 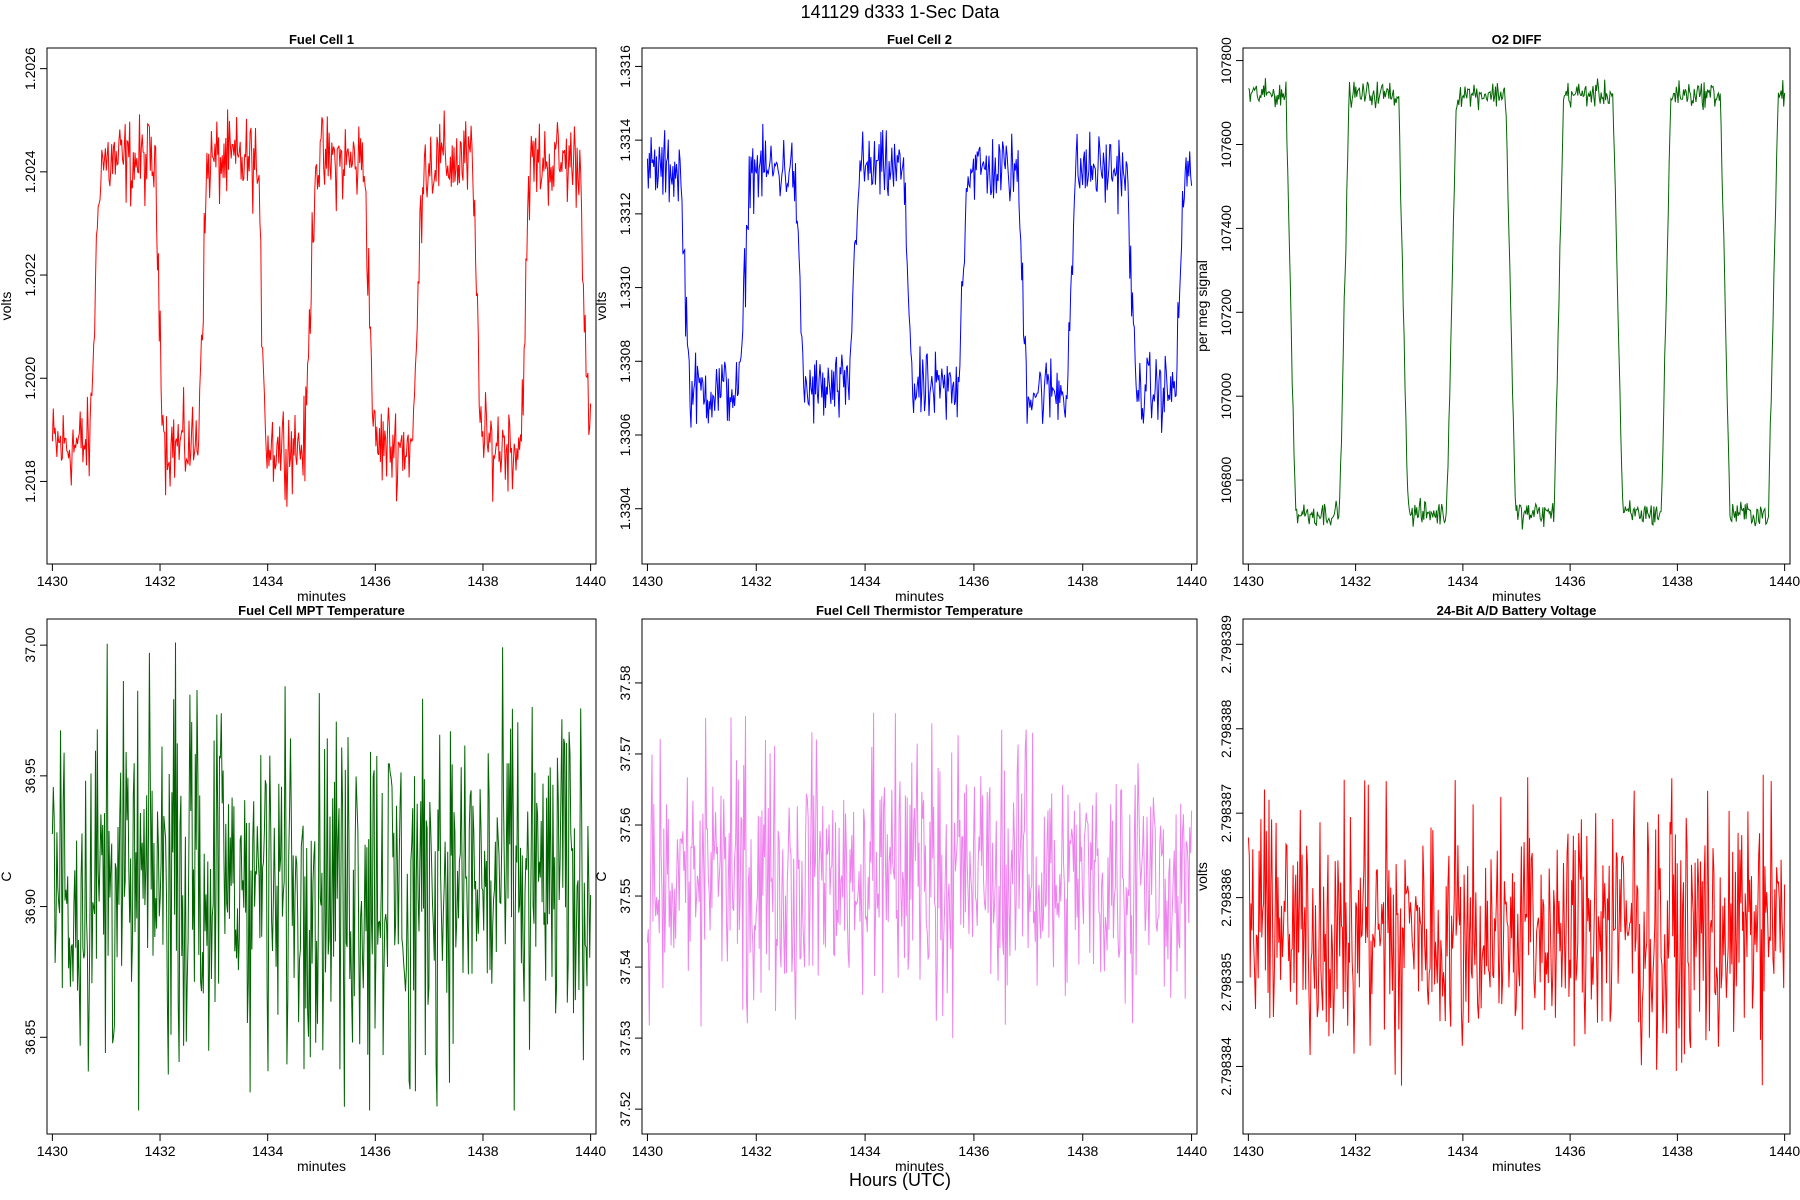 I want to click on y-tick-label: 37.52, so click(x=625, y=1108).